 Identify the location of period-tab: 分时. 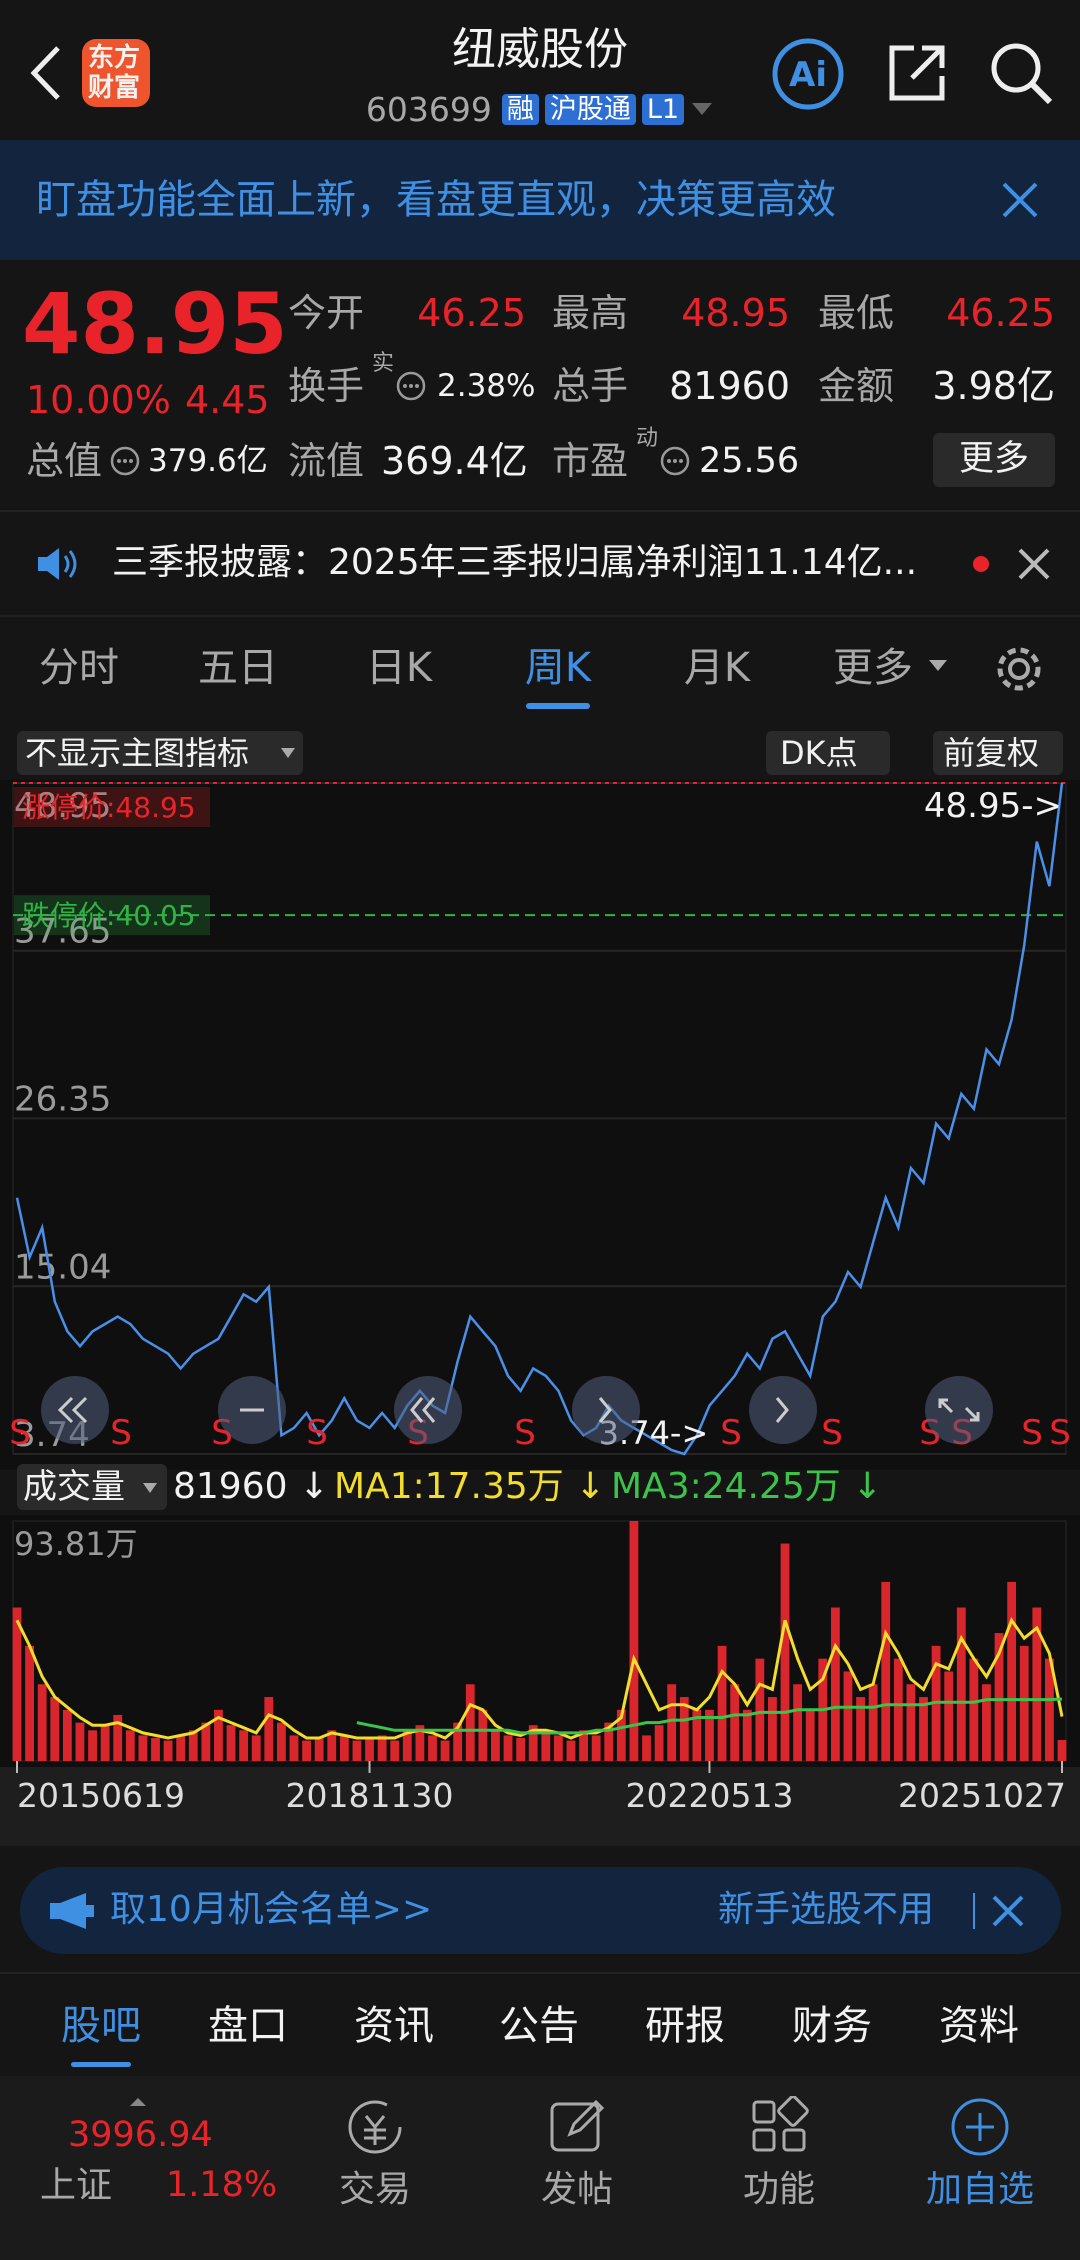
(79, 668).